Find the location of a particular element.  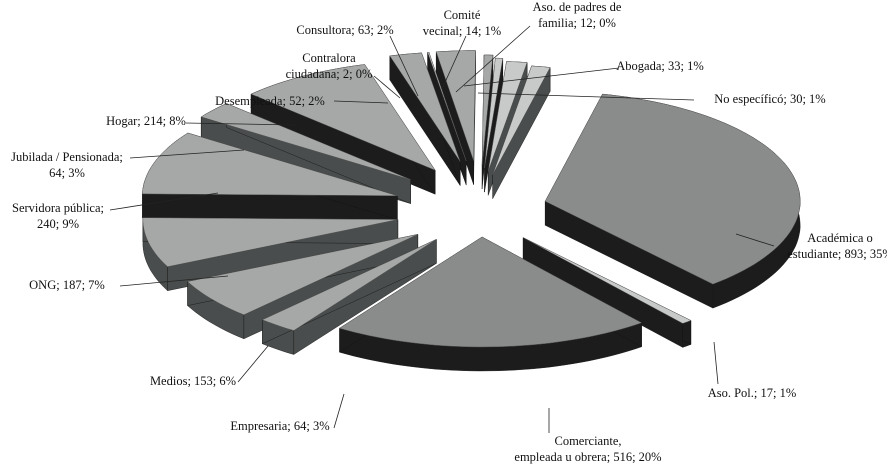

slice-desempleada is located at coordinates (425, 119).